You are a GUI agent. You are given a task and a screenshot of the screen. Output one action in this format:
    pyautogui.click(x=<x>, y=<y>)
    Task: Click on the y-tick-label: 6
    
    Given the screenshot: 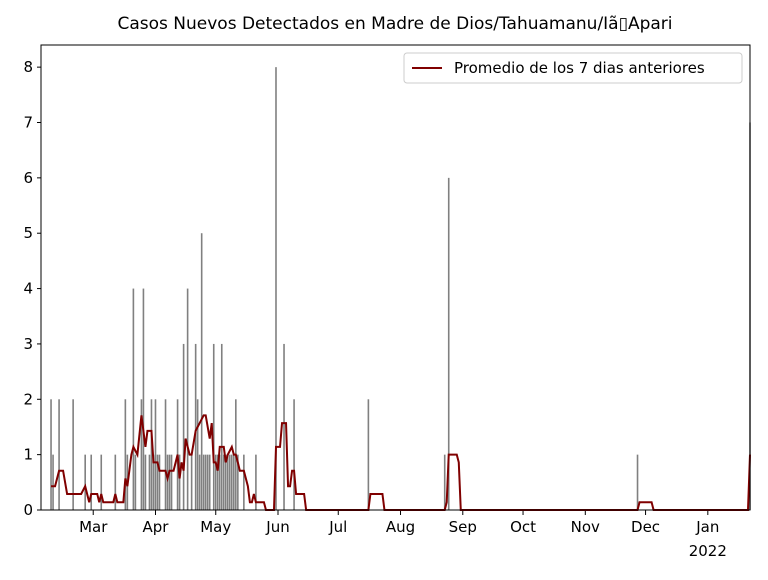 What is the action you would take?
    pyautogui.click(x=28, y=178)
    